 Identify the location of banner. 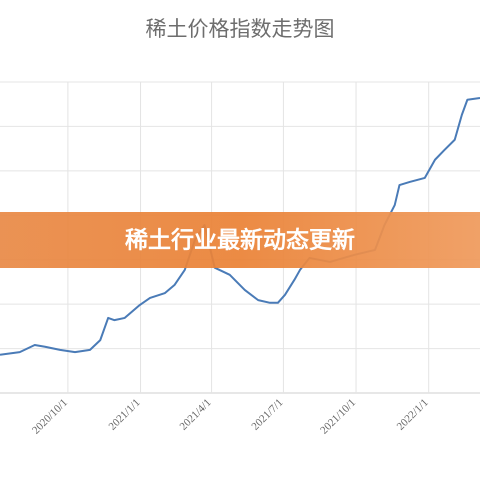
(240, 240).